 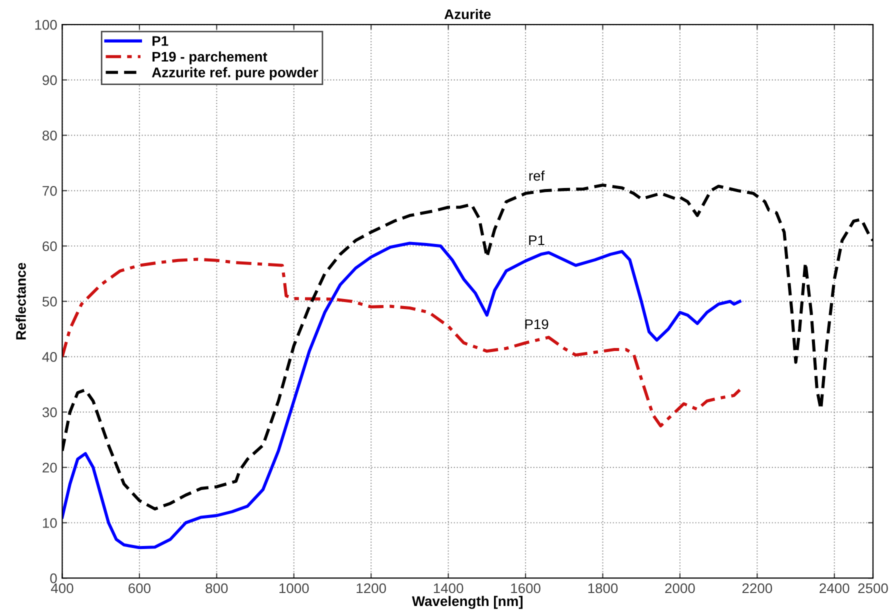 I want to click on x-axis-title: Wavelength [nm], so click(x=467, y=602).